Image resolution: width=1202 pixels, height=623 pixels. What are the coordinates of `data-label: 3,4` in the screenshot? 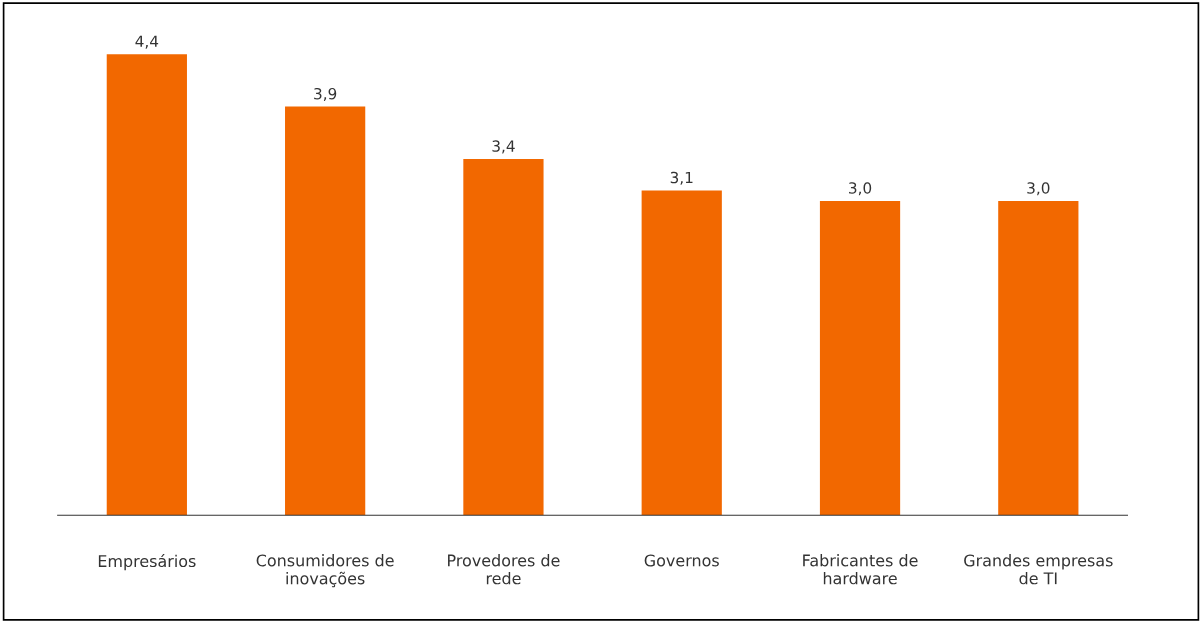 It's located at (503, 147).